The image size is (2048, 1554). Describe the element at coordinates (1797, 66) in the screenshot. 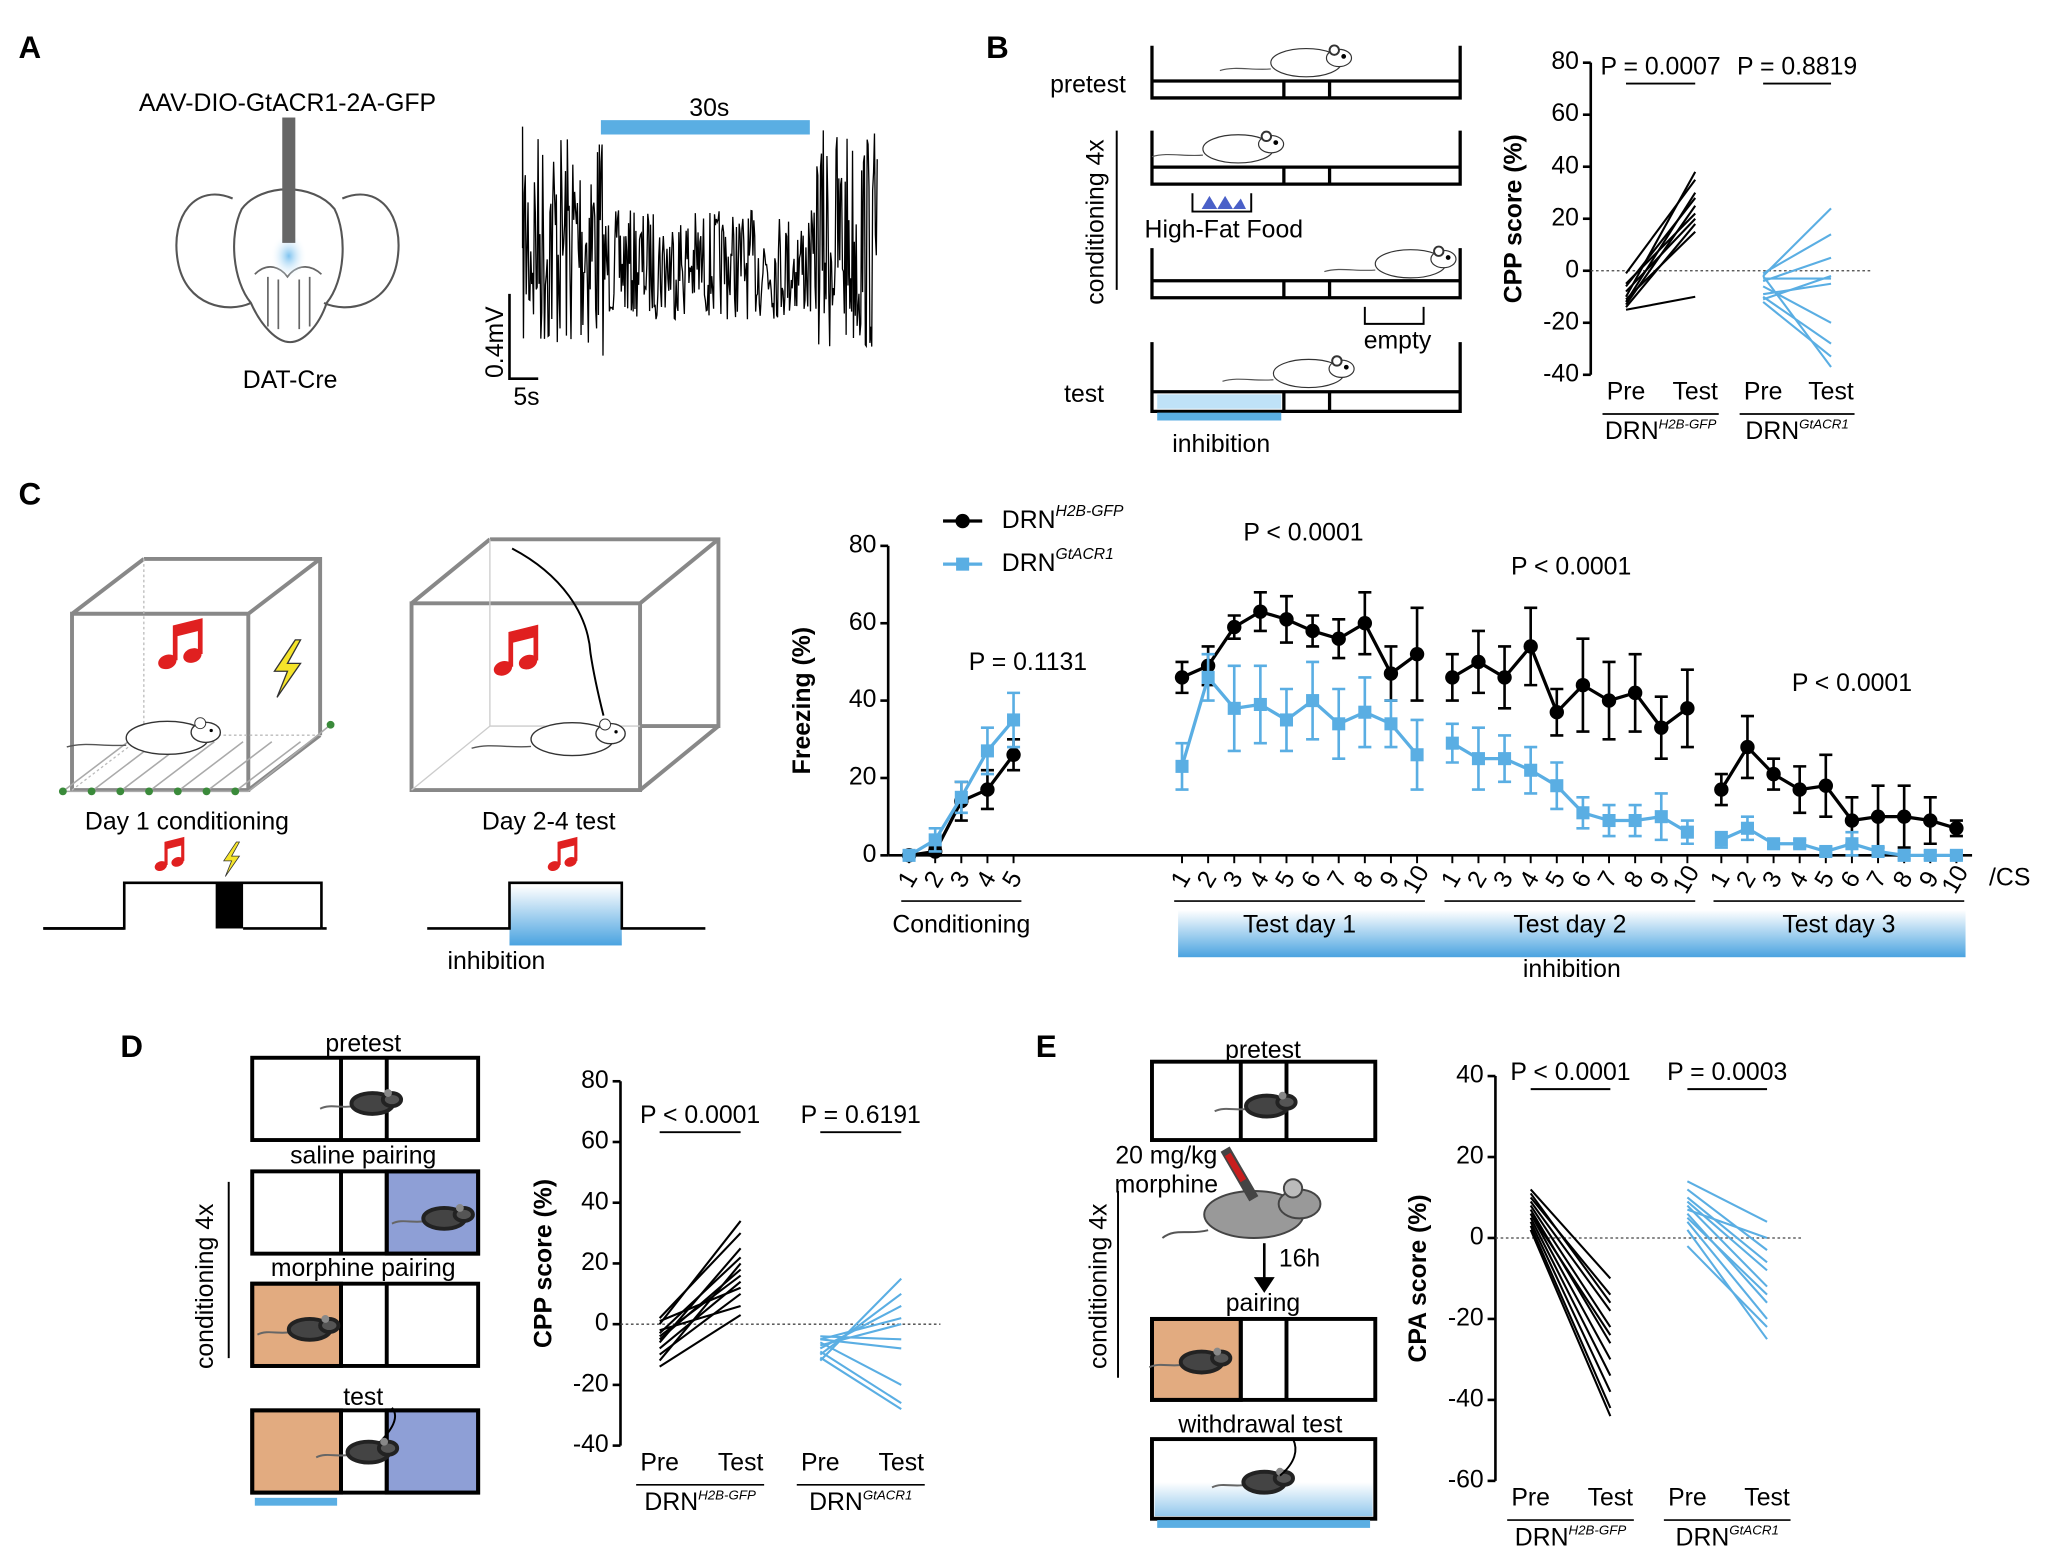

I see `p-value: P = 0.8819` at that location.